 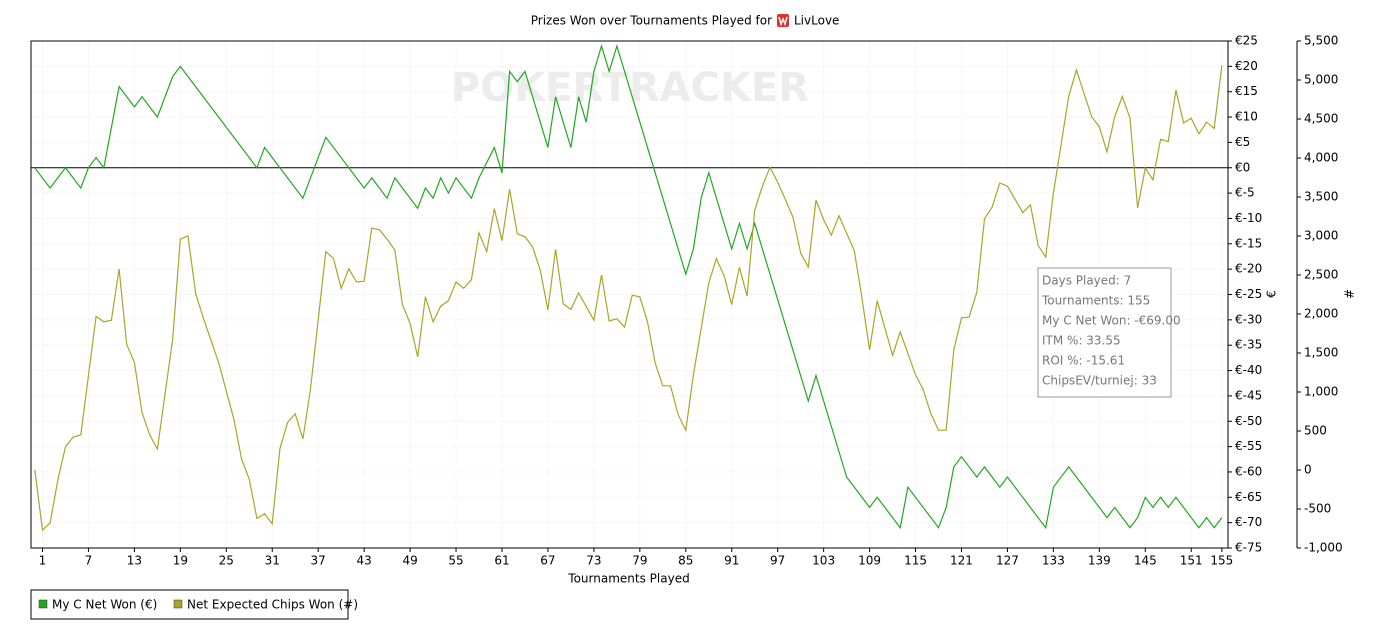 I want to click on y2-tick-label: 500, so click(x=1315, y=431).